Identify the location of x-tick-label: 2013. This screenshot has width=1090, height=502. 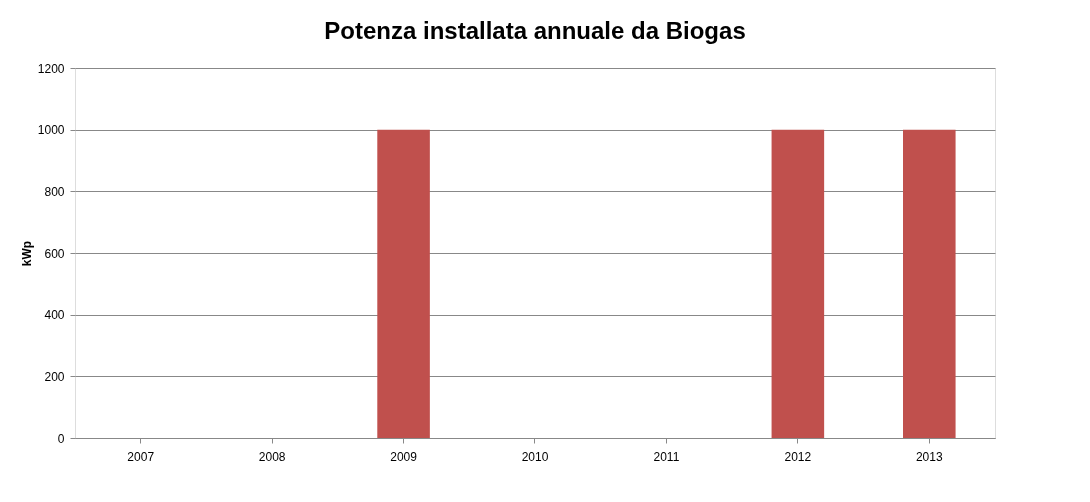
(929, 456).